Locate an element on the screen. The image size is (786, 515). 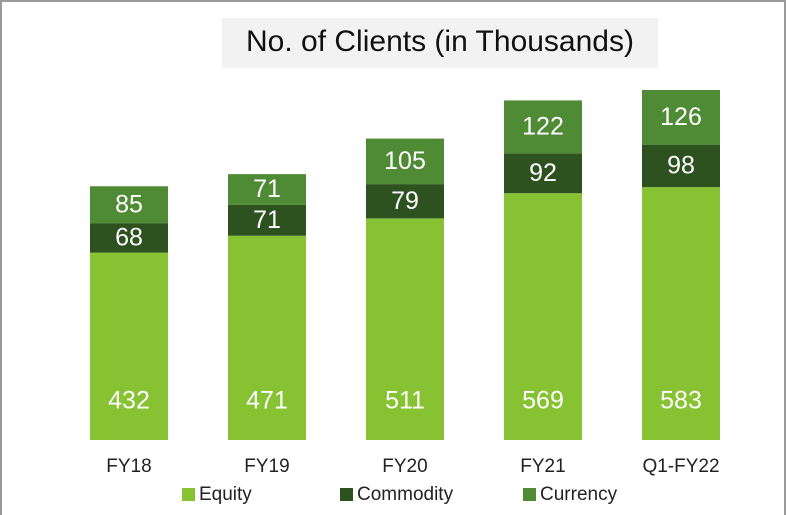
data-label: 432 is located at coordinates (129, 401).